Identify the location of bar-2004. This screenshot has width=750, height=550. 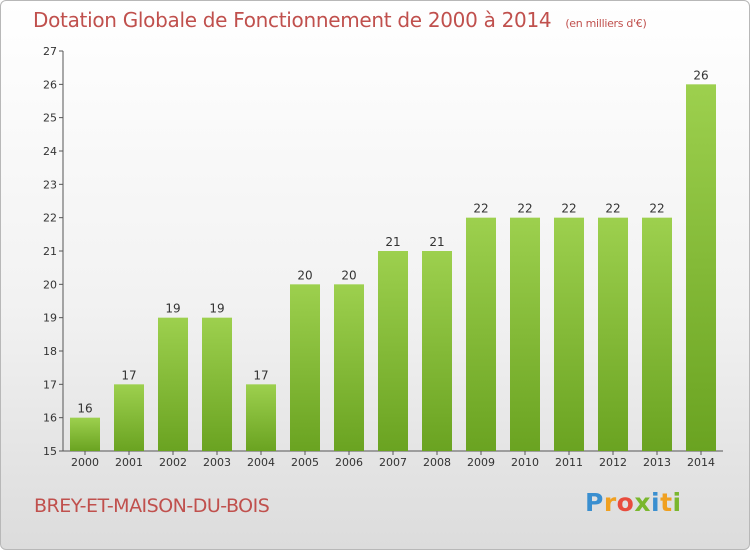
(261, 417).